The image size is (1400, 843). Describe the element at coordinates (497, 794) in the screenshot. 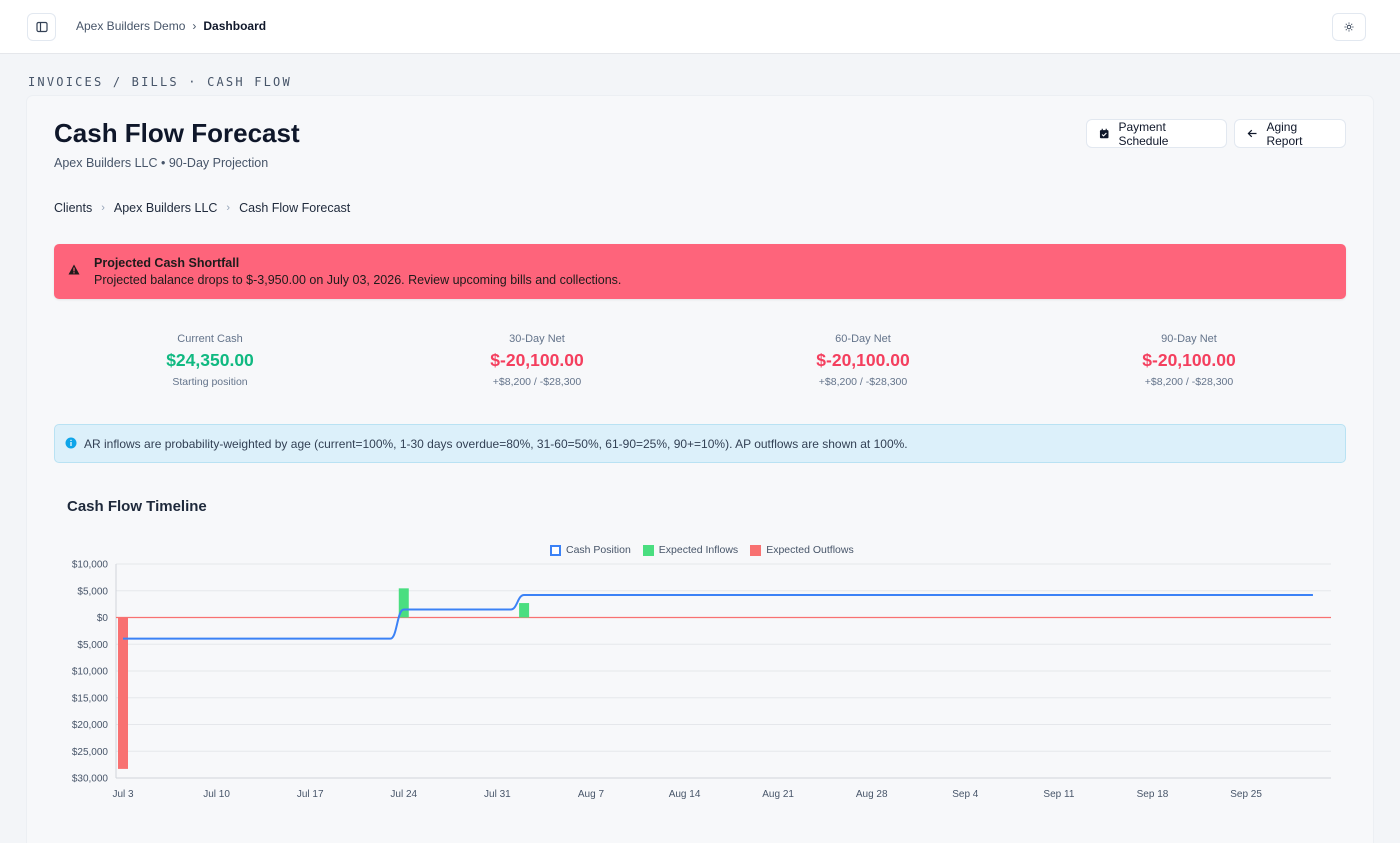

I see `x-tick-label: Jul 31` at that location.